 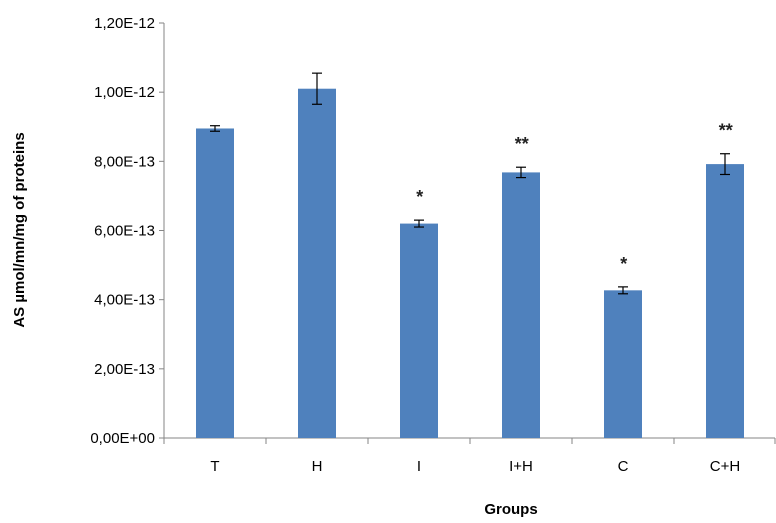 What do you see at coordinates (574, 197) in the screenshot?
I see `significance-markers: ******` at bounding box center [574, 197].